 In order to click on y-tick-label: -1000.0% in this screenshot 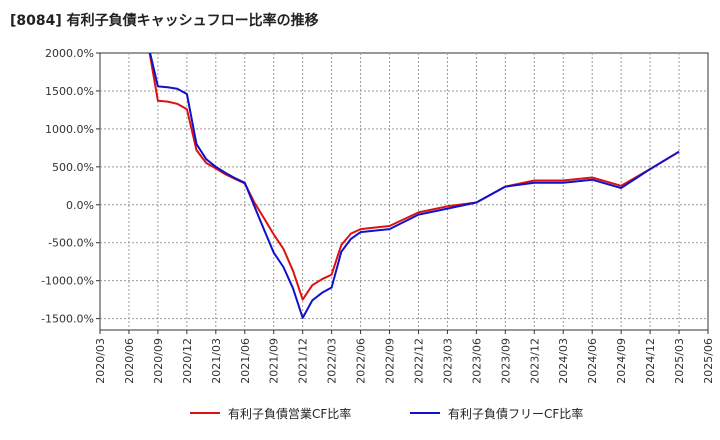, I will do `click(67, 281)`.